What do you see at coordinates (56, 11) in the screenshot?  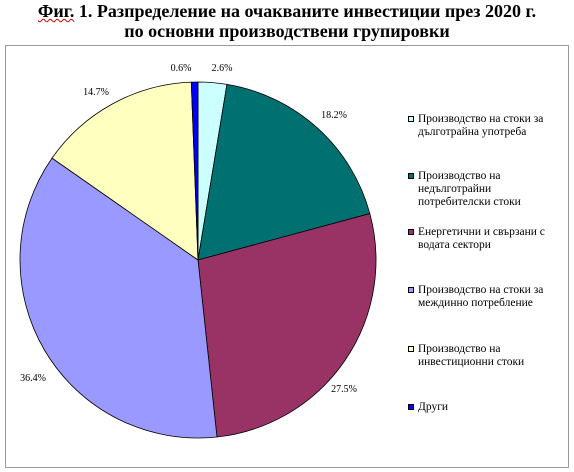 I see `title-fig-label: Фиг.` at bounding box center [56, 11].